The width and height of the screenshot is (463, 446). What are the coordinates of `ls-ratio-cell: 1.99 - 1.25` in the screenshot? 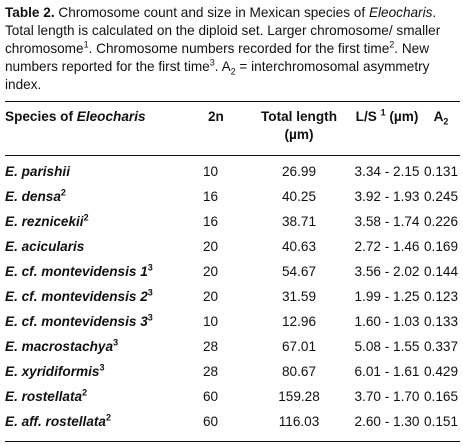 It's located at (387, 296).